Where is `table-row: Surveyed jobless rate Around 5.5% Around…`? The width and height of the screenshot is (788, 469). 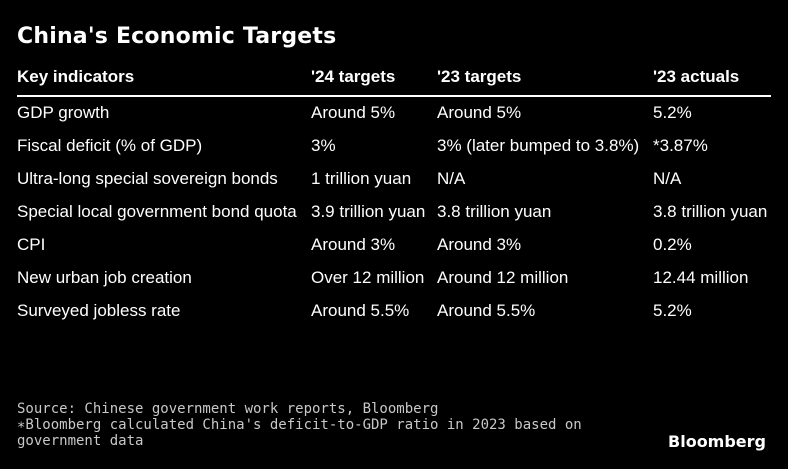
table-row: Surveyed jobless rate Around 5.5% Around… is located at coordinates (394, 311).